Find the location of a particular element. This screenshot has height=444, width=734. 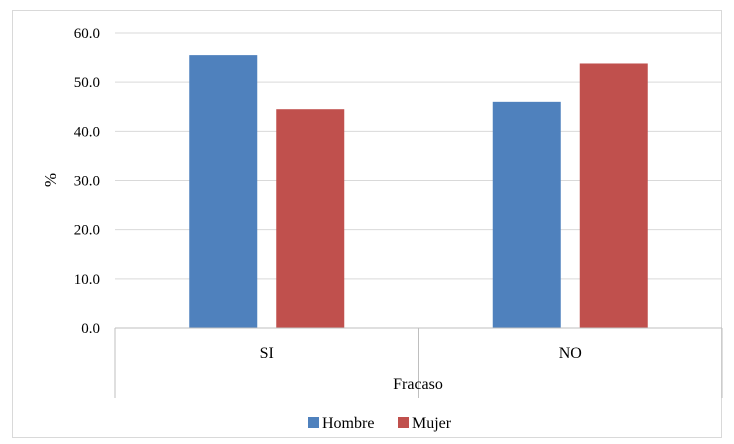

y-tick-label: 0.0 is located at coordinates (90, 329).